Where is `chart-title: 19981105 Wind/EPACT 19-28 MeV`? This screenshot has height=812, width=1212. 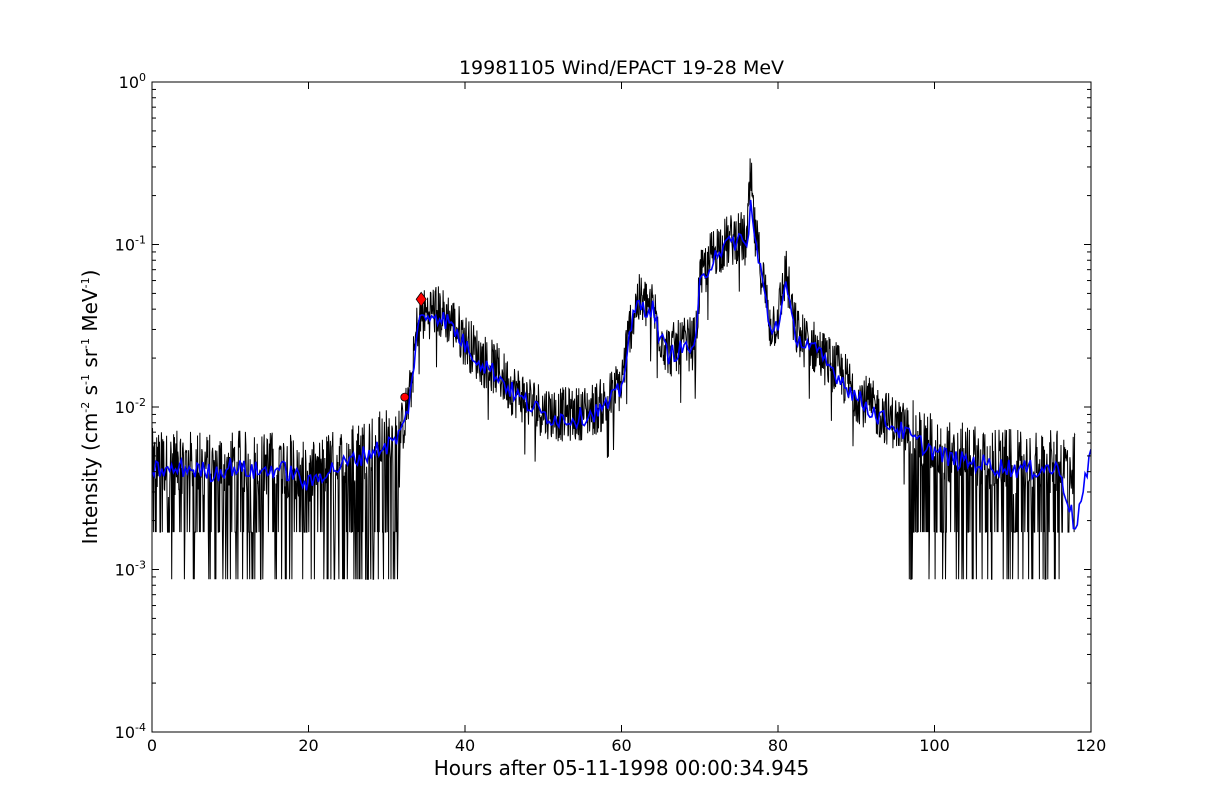
chart-title: 19981105 Wind/EPACT 19-28 MeV is located at coordinates (621, 68).